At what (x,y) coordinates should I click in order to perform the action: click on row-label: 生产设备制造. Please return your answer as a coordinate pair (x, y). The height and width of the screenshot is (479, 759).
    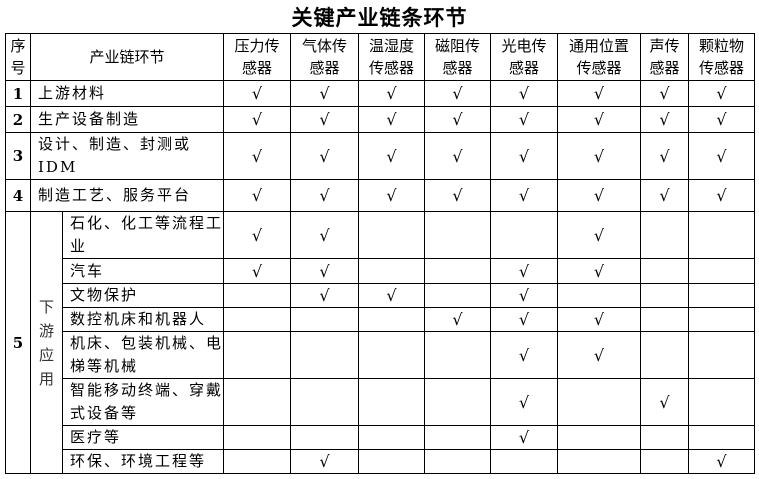
    Looking at the image, I should click on (127, 119).